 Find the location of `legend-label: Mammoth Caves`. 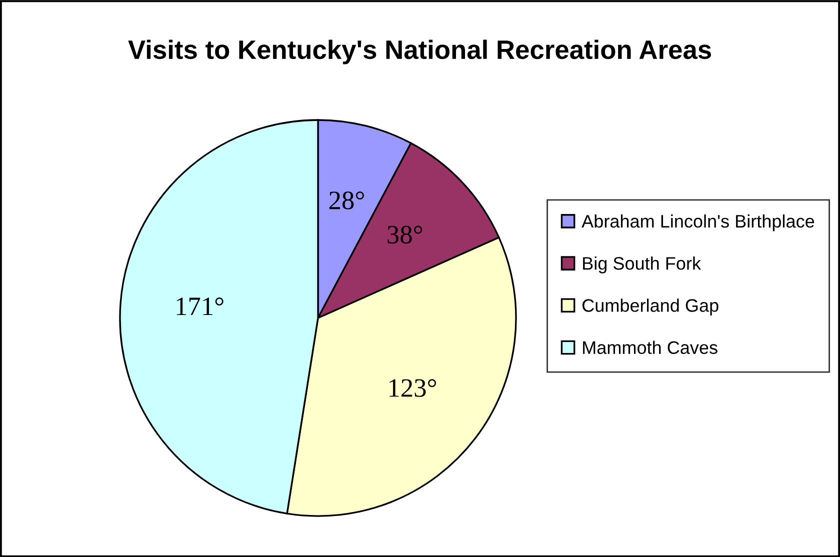

legend-label: Mammoth Caves is located at coordinates (650, 347).